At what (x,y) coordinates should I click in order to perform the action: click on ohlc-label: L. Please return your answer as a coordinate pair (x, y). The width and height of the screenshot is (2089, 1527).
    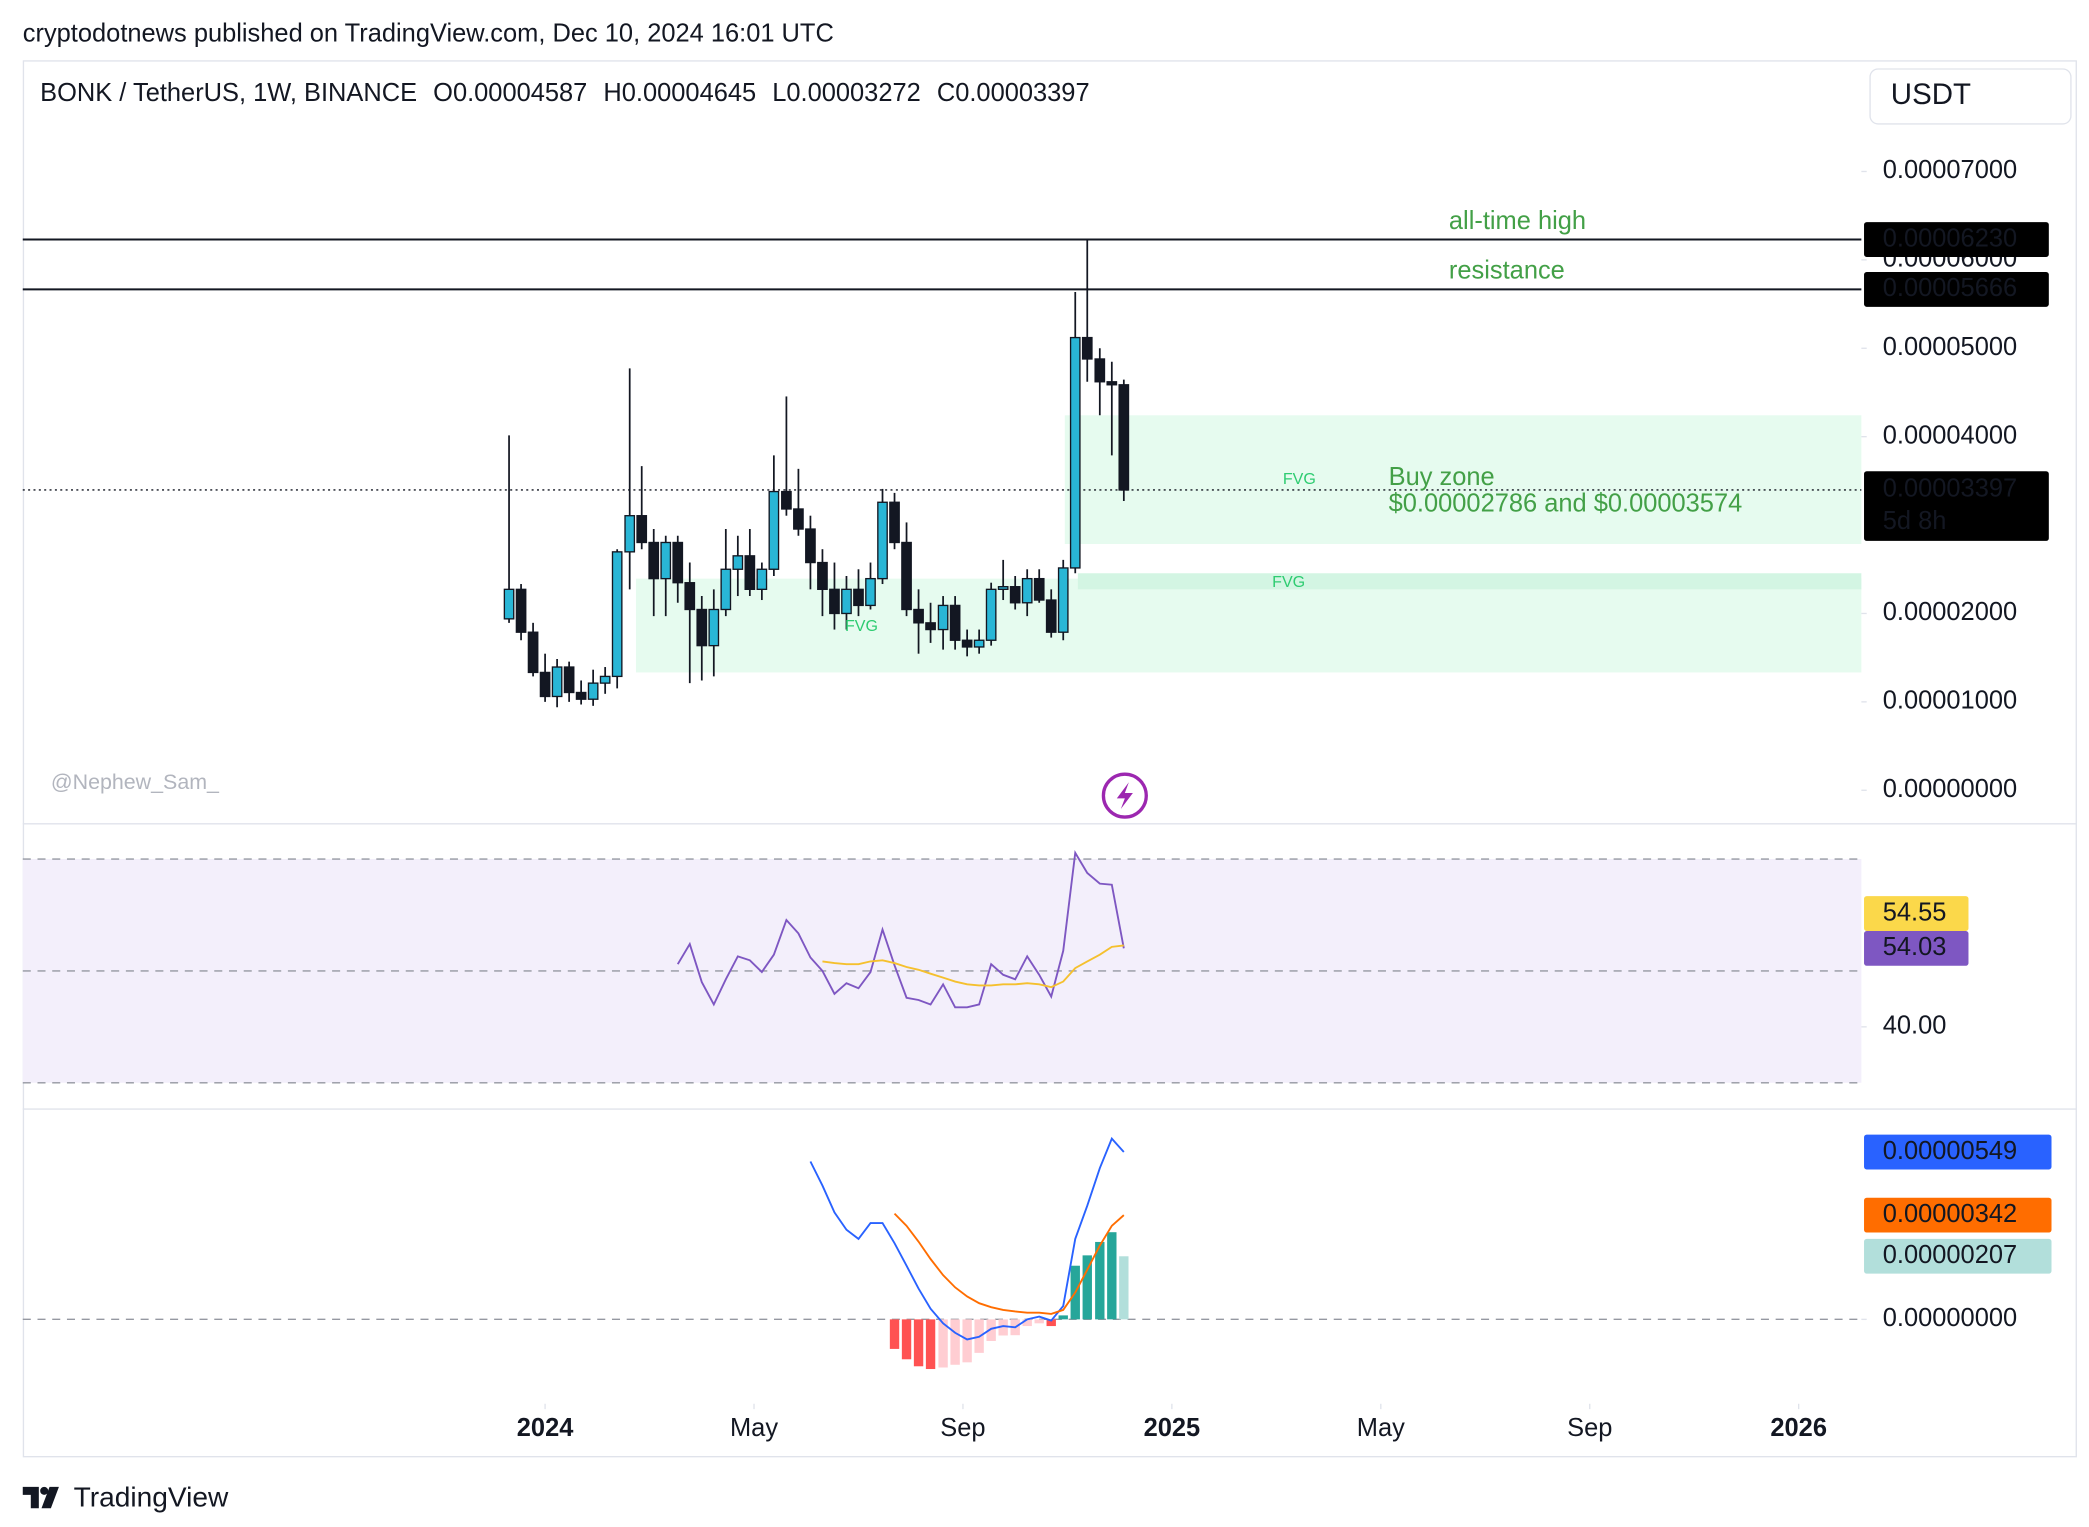
    Looking at the image, I should click on (779, 92).